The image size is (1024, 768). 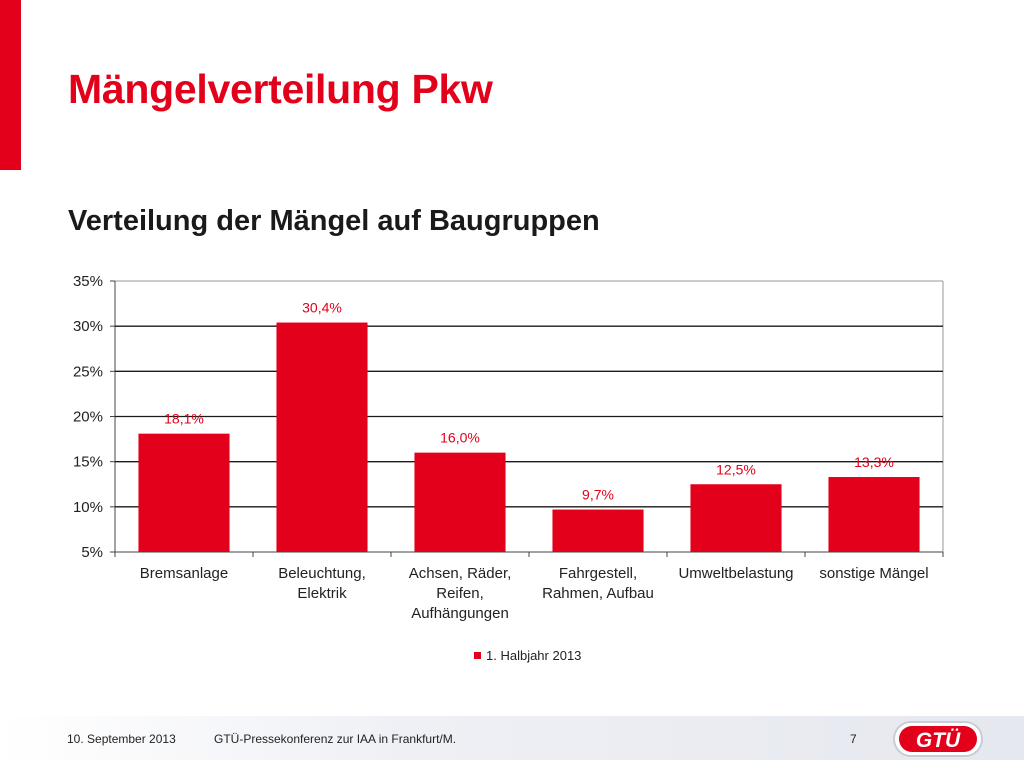 What do you see at coordinates (322, 573) in the screenshot?
I see `x-tick-label: Beleuchtung,` at bounding box center [322, 573].